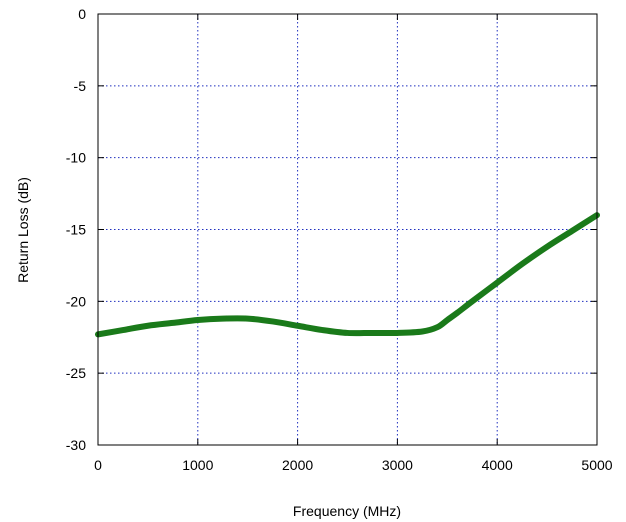 The image size is (626, 522). Describe the element at coordinates (80, 86) in the screenshot. I see `y-tick-label: -5` at that location.